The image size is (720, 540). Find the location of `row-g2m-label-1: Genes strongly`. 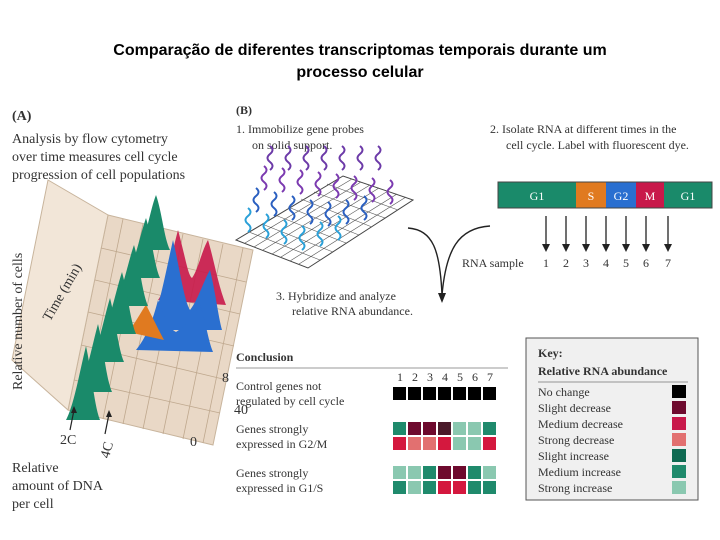

row-g2m-label-1: Genes strongly is located at coordinates (272, 429).